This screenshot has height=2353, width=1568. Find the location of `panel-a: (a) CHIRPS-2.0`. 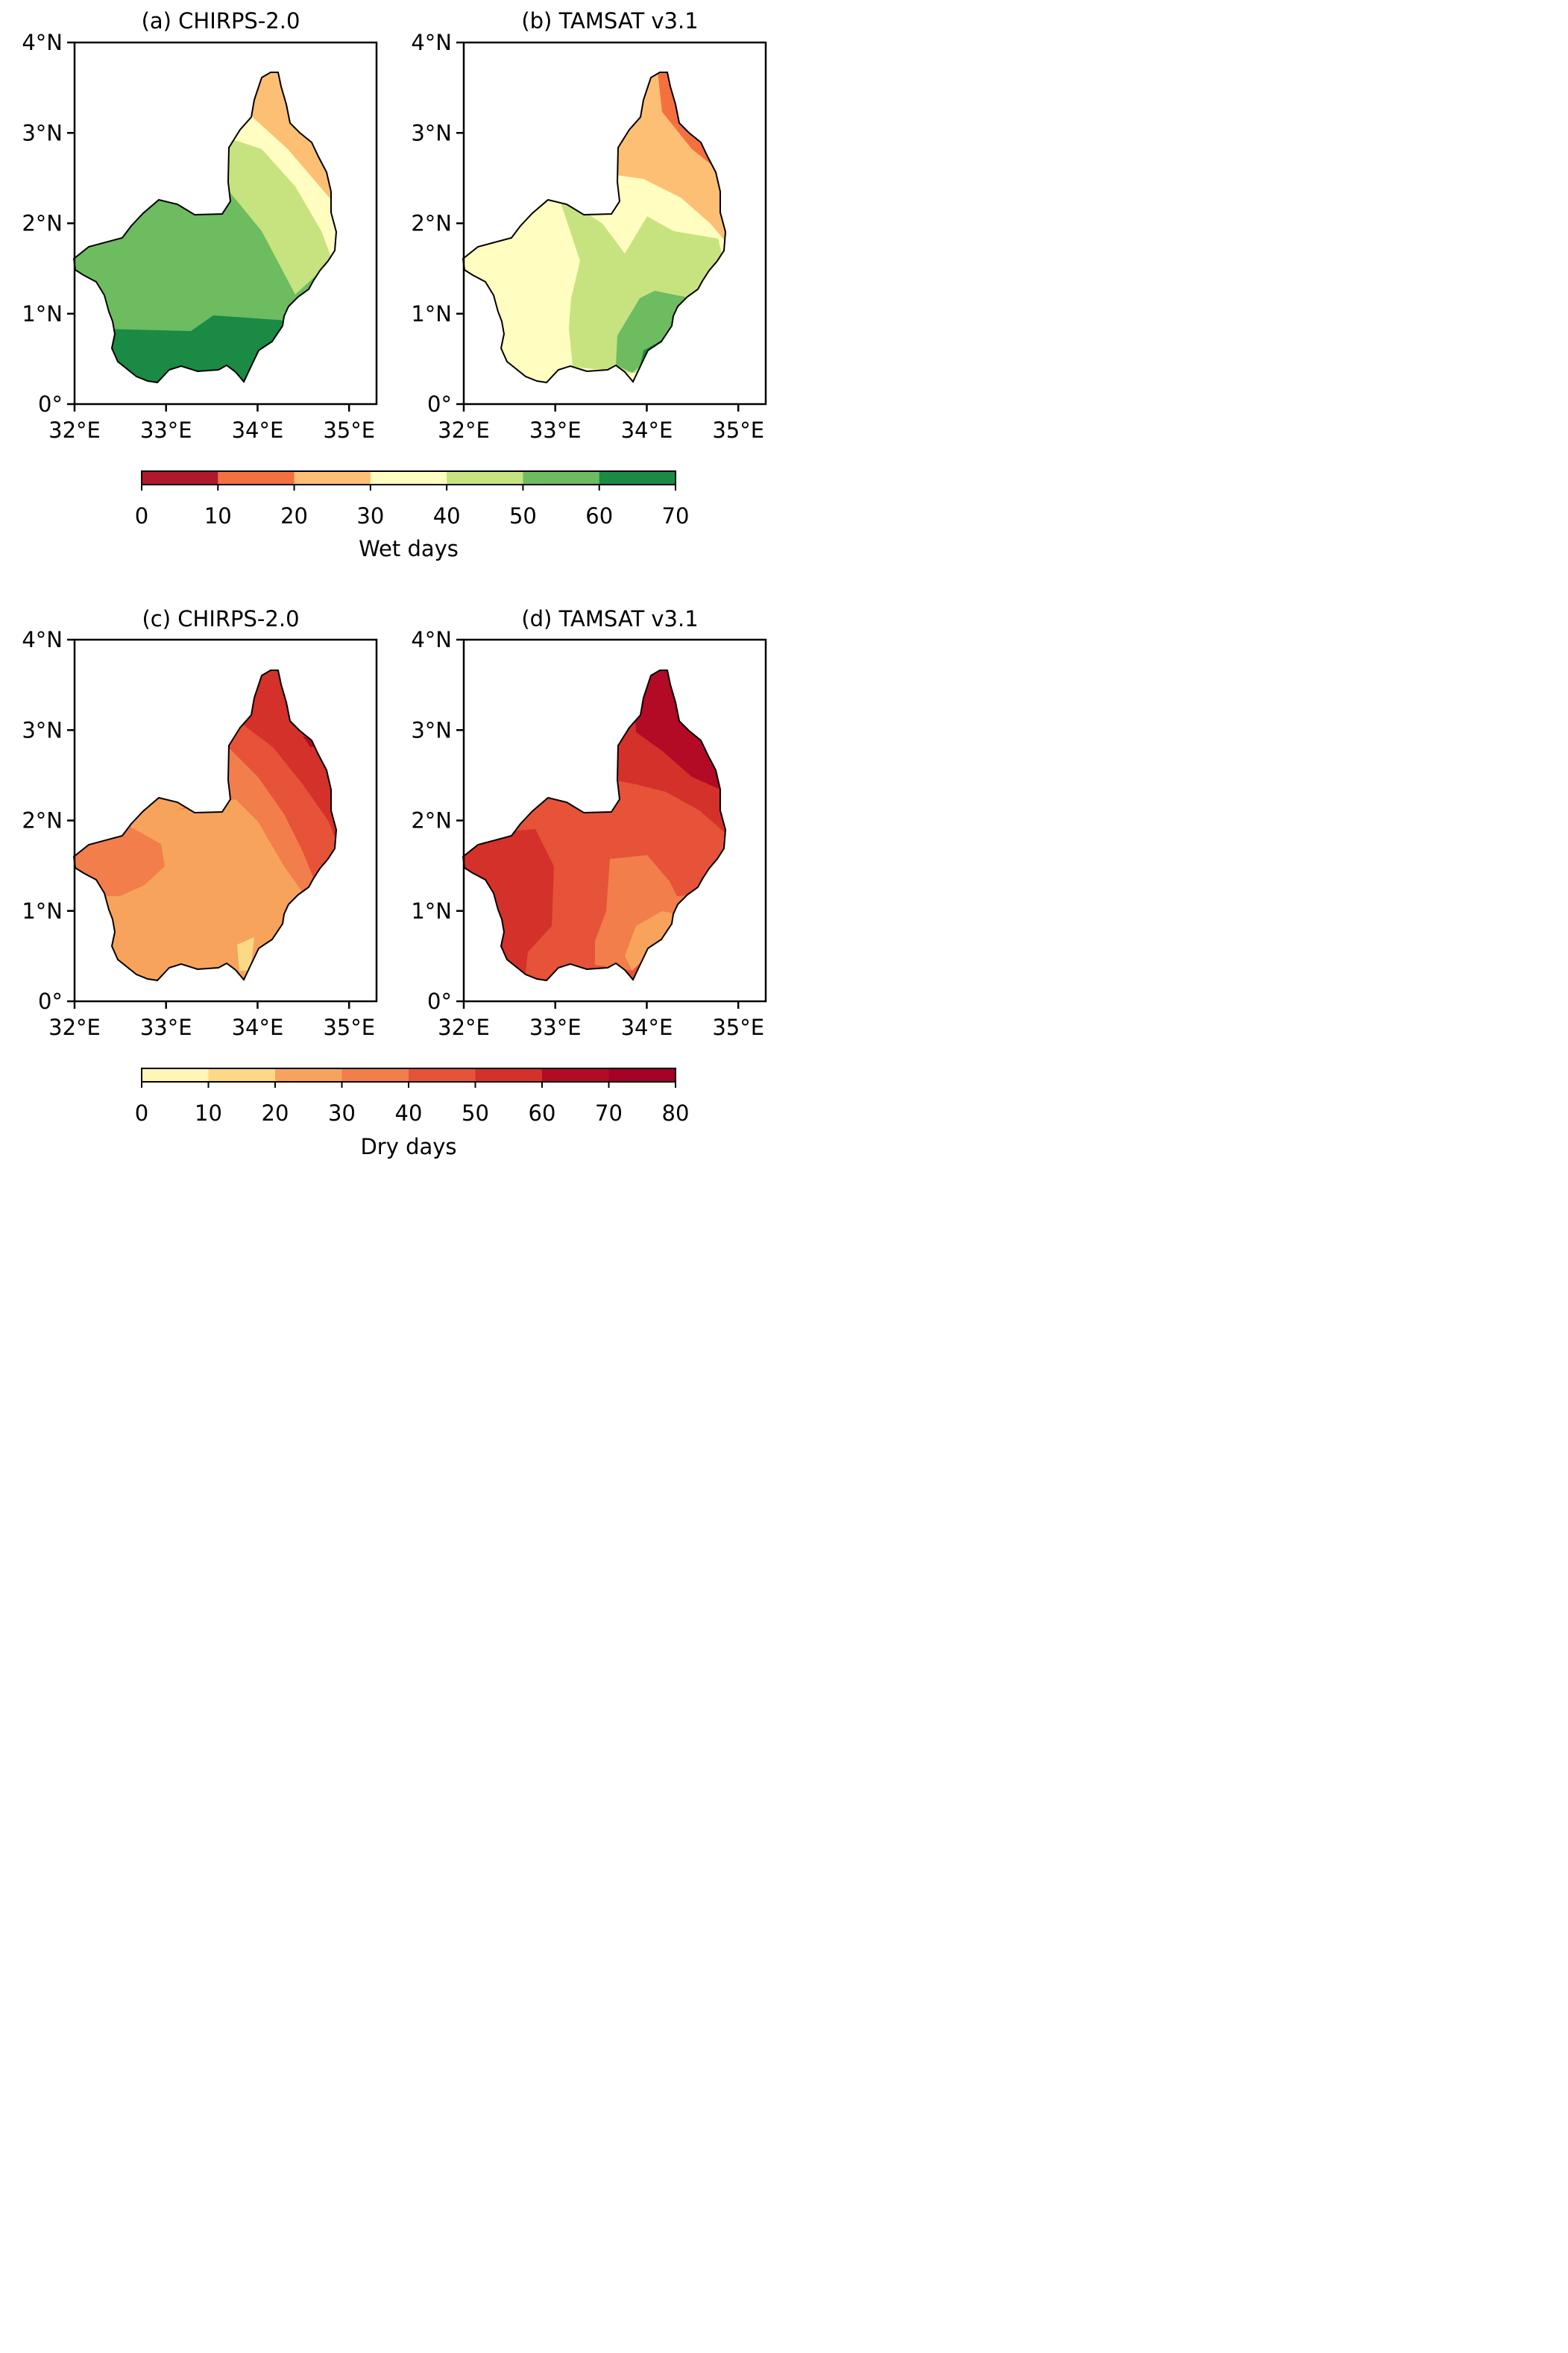

panel-a: (a) CHIRPS-2.0 is located at coordinates (205, 195).